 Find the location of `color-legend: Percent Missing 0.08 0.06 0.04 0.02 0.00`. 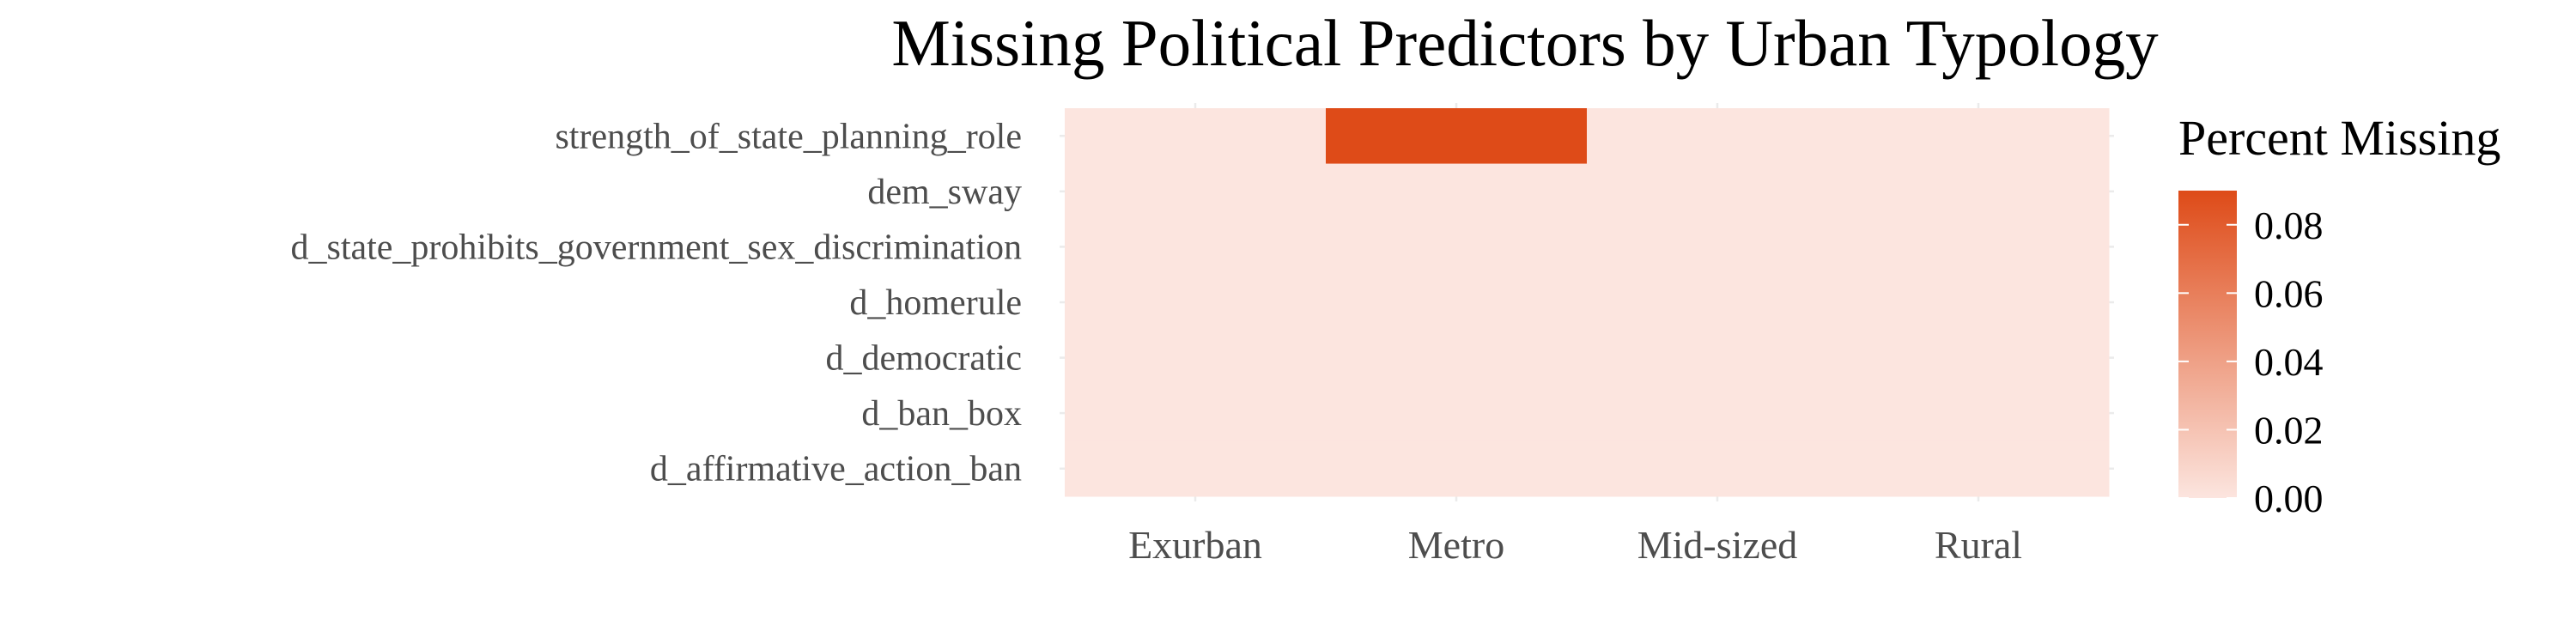

color-legend: Percent Missing 0.08 0.06 0.04 0.02 0.00 is located at coordinates (2339, 315).